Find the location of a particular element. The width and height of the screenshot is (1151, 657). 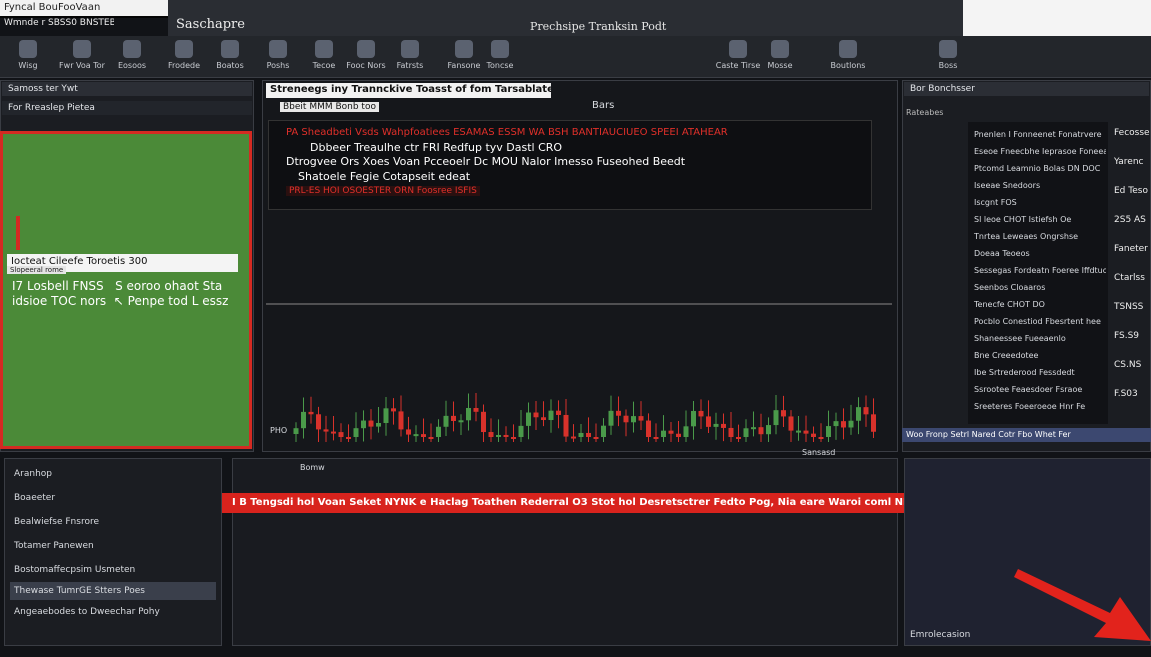

list-item: Bostomaffecpsim Usmeten is located at coordinates (75, 570).